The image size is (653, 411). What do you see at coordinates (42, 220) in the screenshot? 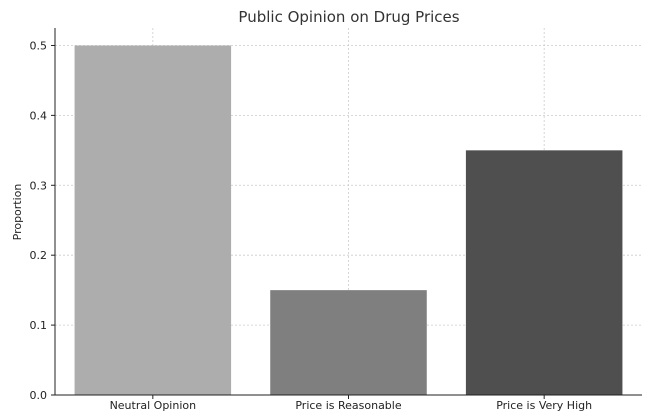
I see `y-ticks: 0.0 0.1 0.2 0.3 0.4 0.5` at bounding box center [42, 220].